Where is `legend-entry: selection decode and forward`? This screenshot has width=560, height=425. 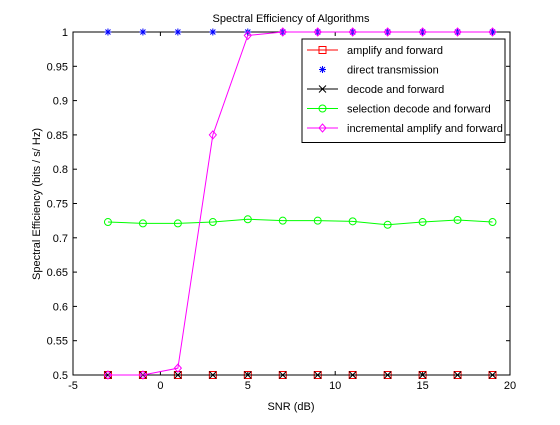
legend-entry: selection decode and forward is located at coordinates (399, 110).